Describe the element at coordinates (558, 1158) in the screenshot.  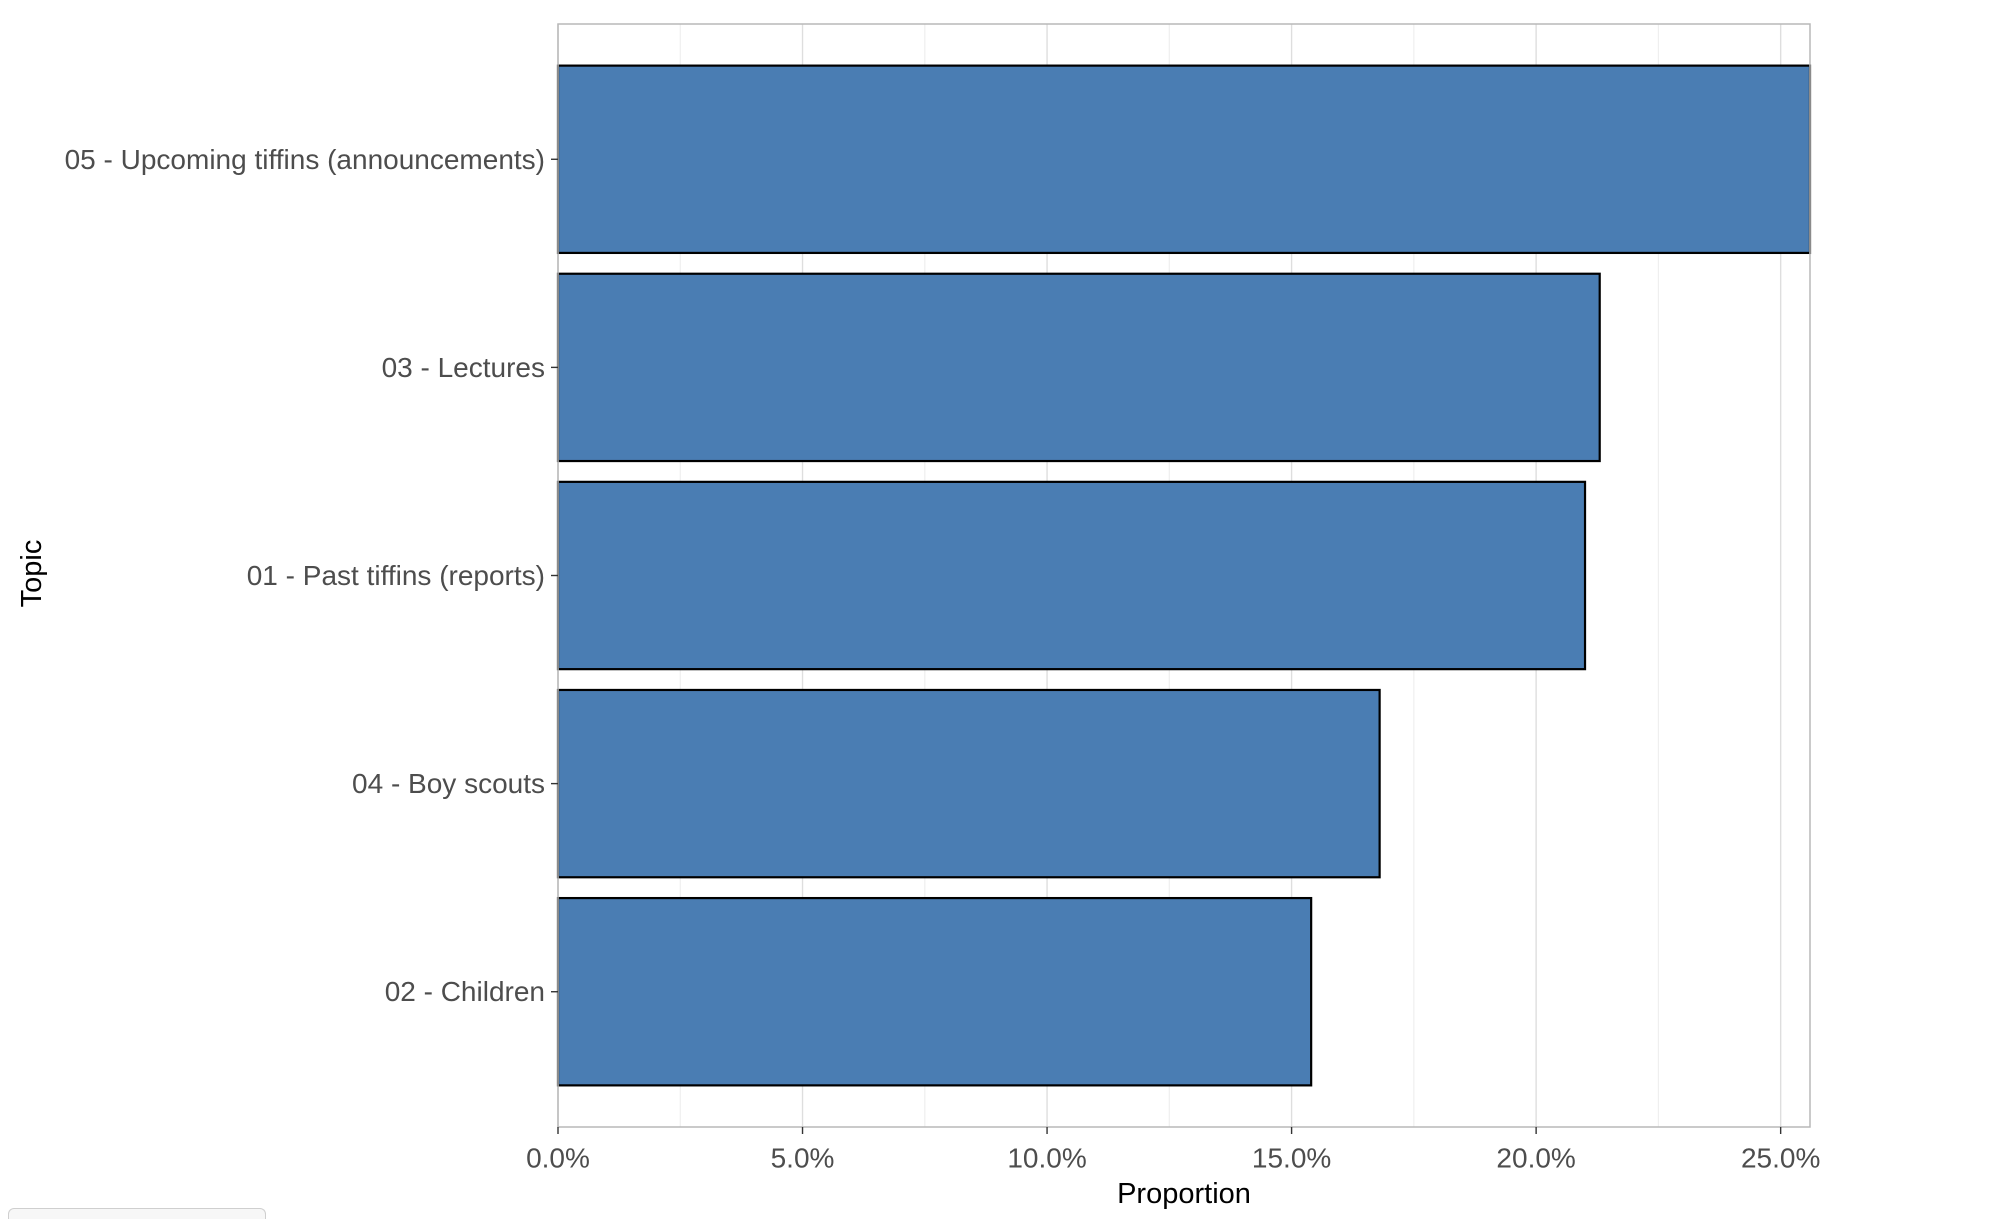
I see `x-tick-label: 0.0%` at that location.